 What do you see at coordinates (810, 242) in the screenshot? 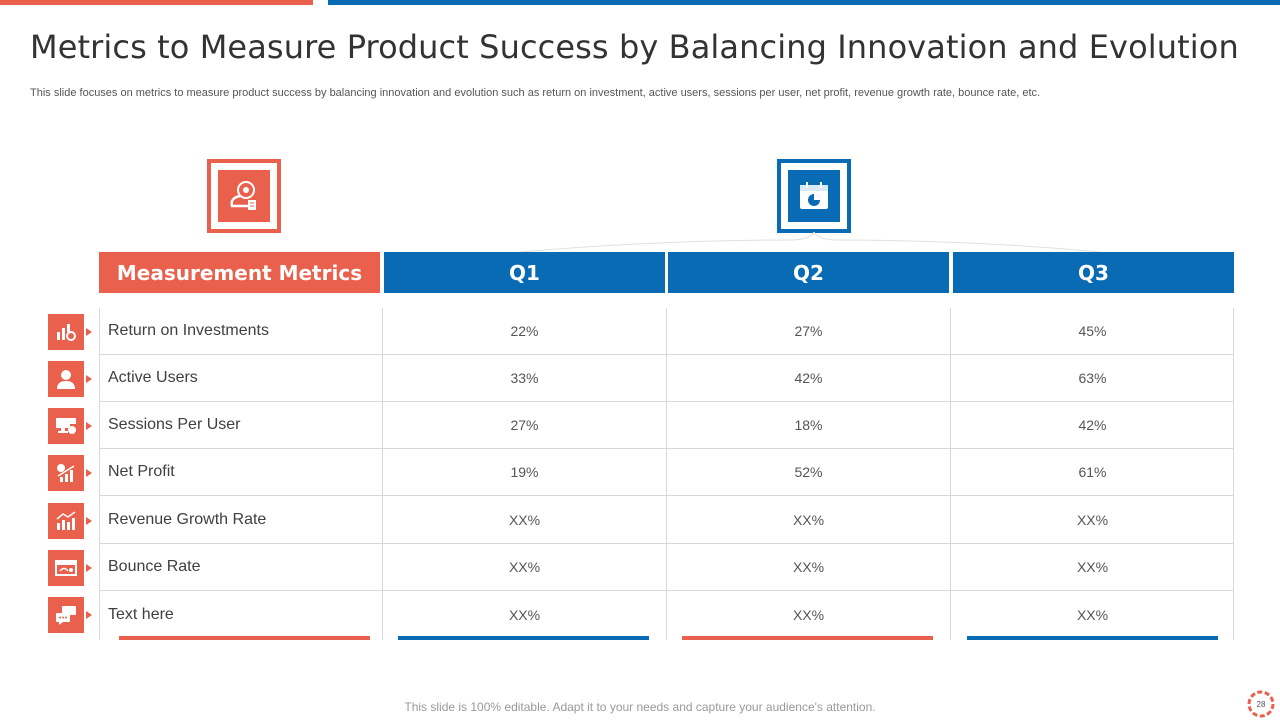
I see `header-connector` at bounding box center [810, 242].